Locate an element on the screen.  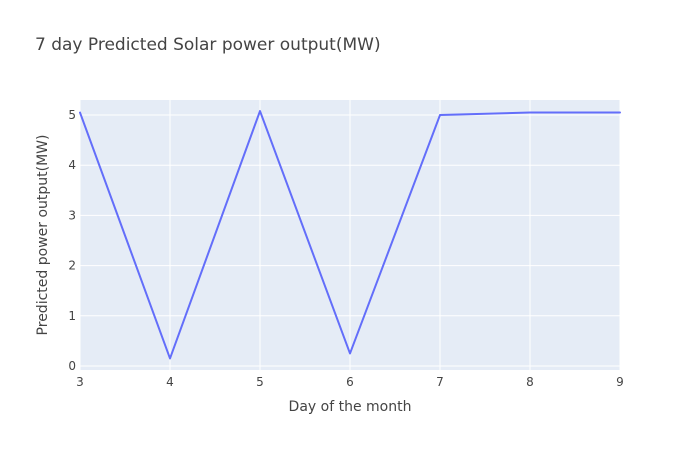
x-tick-label: 5 is located at coordinates (260, 382).